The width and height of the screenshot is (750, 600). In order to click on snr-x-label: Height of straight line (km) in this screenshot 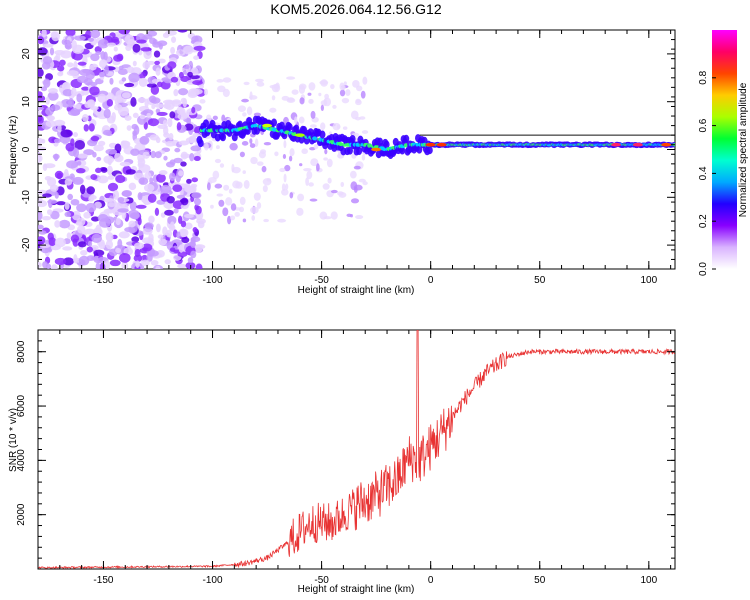, I will do `click(356, 589)`.